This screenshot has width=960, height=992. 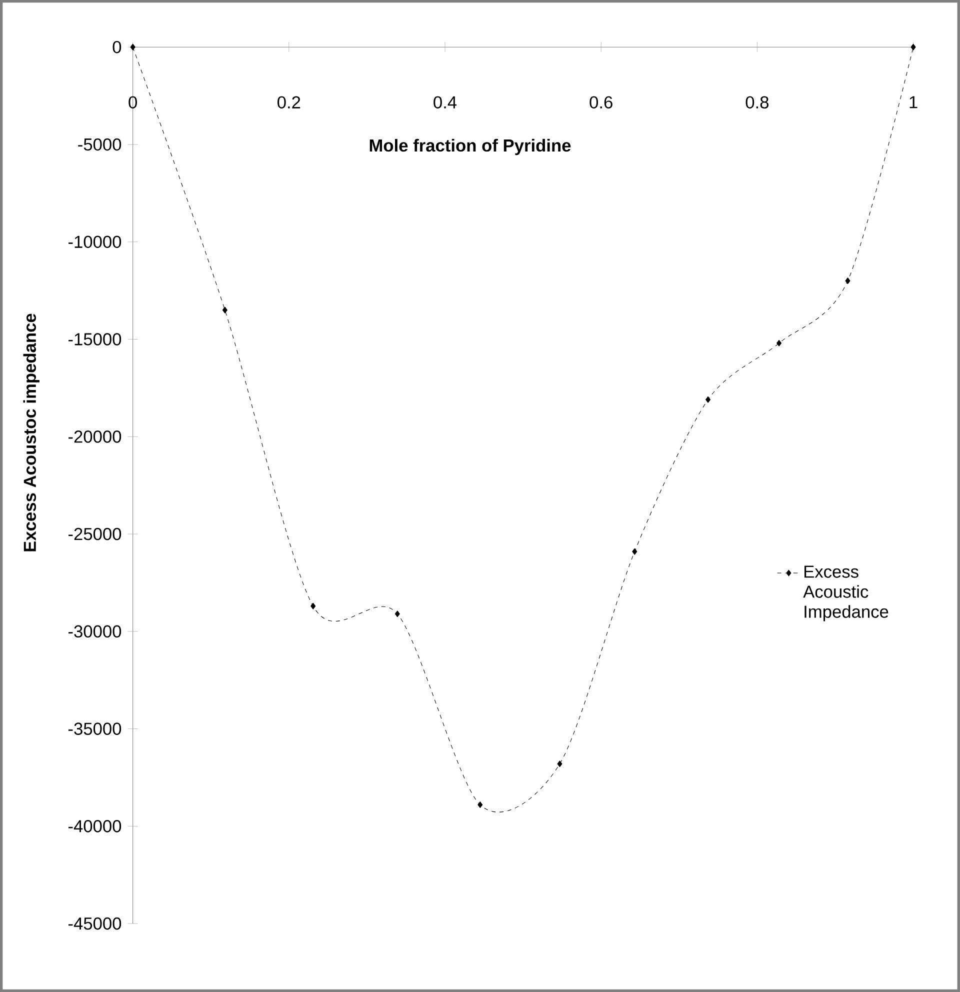 What do you see at coordinates (95, 923) in the screenshot?
I see `y-tick-label: -45000` at bounding box center [95, 923].